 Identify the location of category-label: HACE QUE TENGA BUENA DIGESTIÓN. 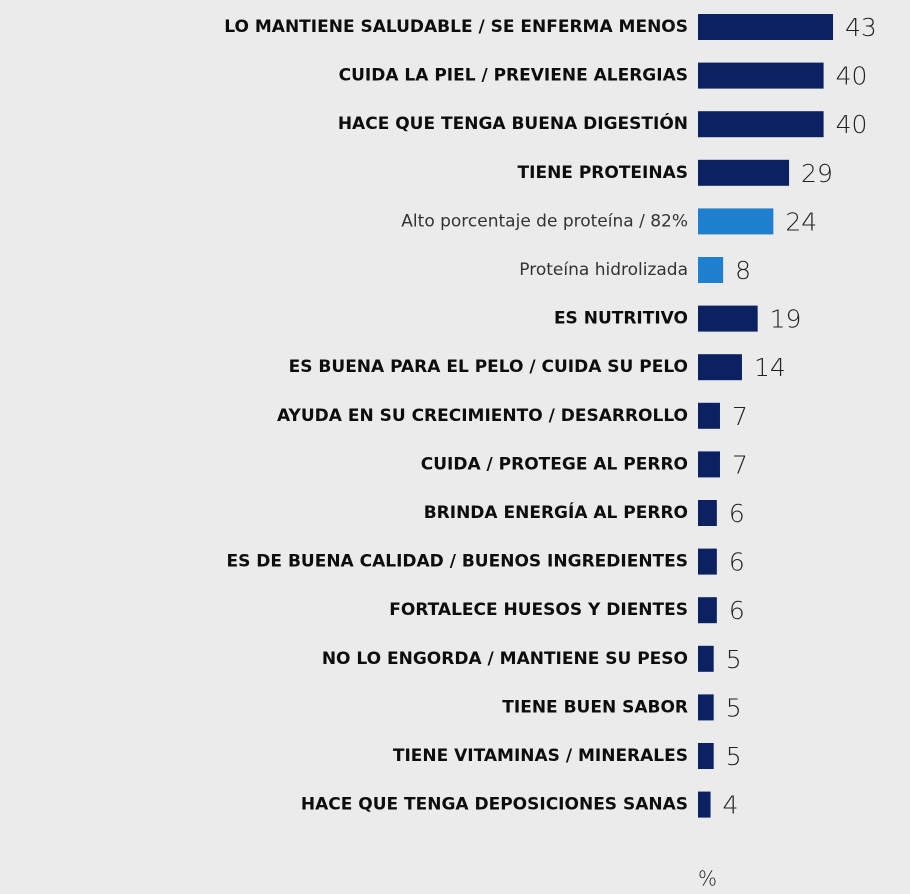
(513, 123).